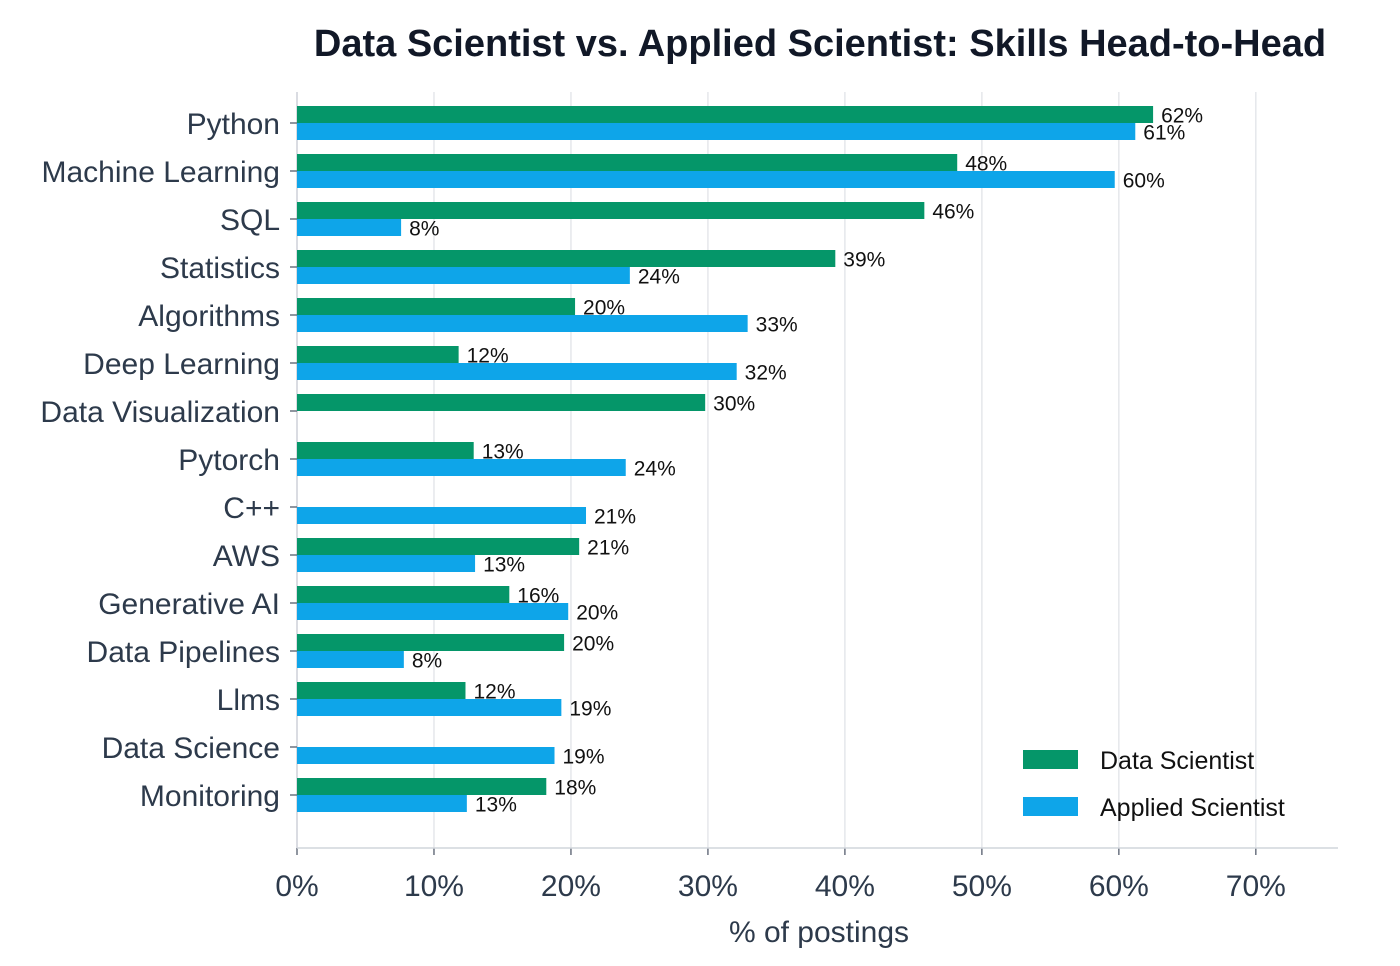 The height and width of the screenshot is (966, 1400). I want to click on x-tick-label: 50%, so click(982, 886).